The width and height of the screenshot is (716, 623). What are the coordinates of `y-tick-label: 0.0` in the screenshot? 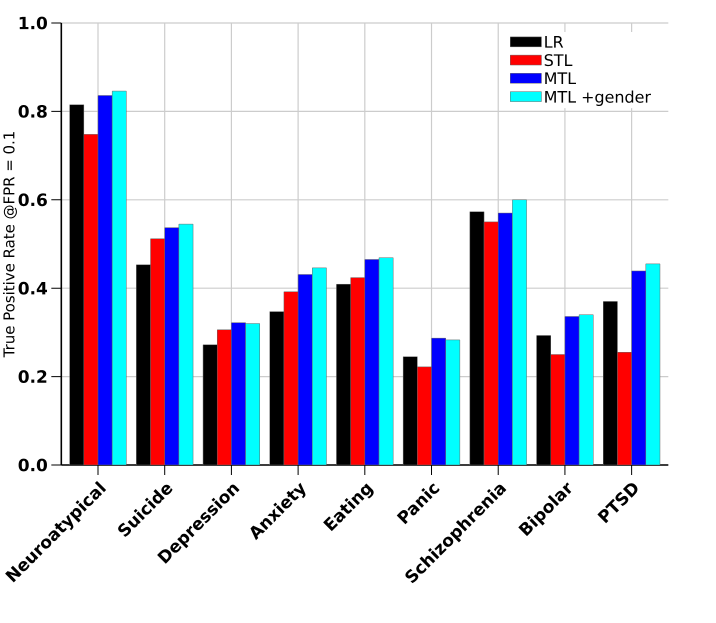 It's located at (32, 465).